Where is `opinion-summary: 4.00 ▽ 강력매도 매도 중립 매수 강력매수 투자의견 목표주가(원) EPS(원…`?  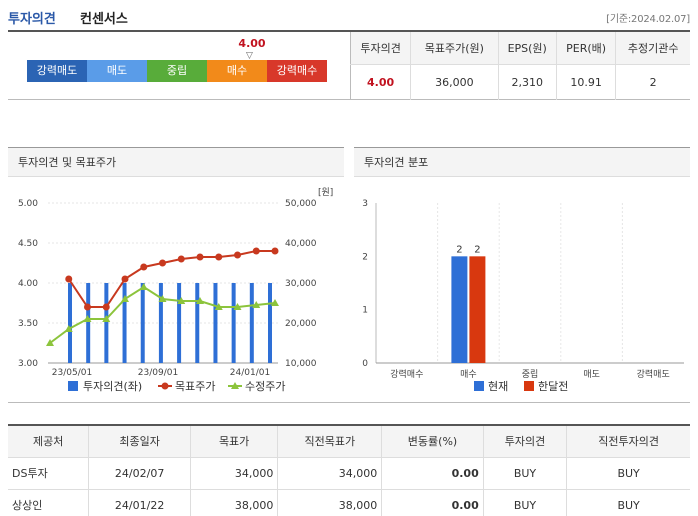
opinion-summary: 4.00 ▽ 강력매도 매도 중립 매수 강력매수 투자의견 목표주가(원) EPS(원… is located at coordinates (349, 66).